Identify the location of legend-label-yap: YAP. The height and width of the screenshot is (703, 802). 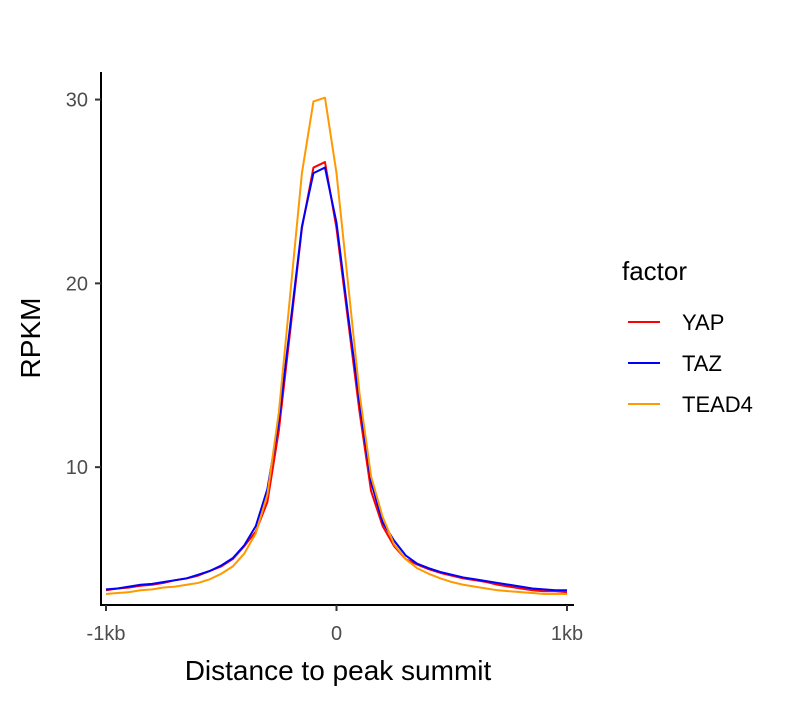
(703, 322).